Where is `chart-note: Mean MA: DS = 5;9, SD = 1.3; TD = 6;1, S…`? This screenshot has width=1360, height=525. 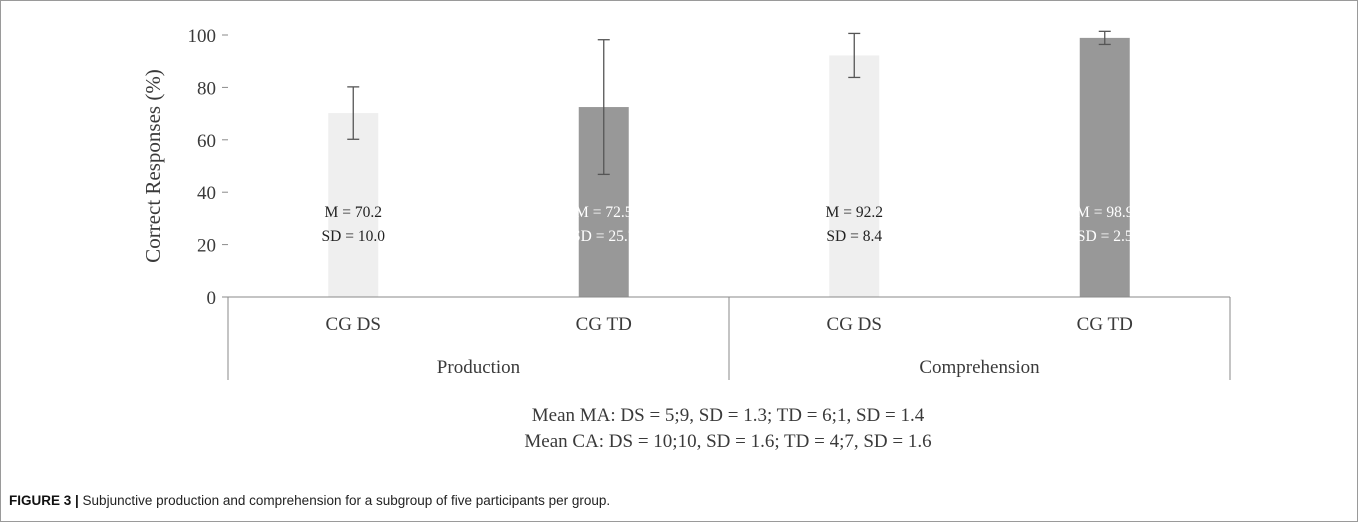 chart-note: Mean MA: DS = 5;9, SD = 1.3; TD = 6;1, S… is located at coordinates (728, 415).